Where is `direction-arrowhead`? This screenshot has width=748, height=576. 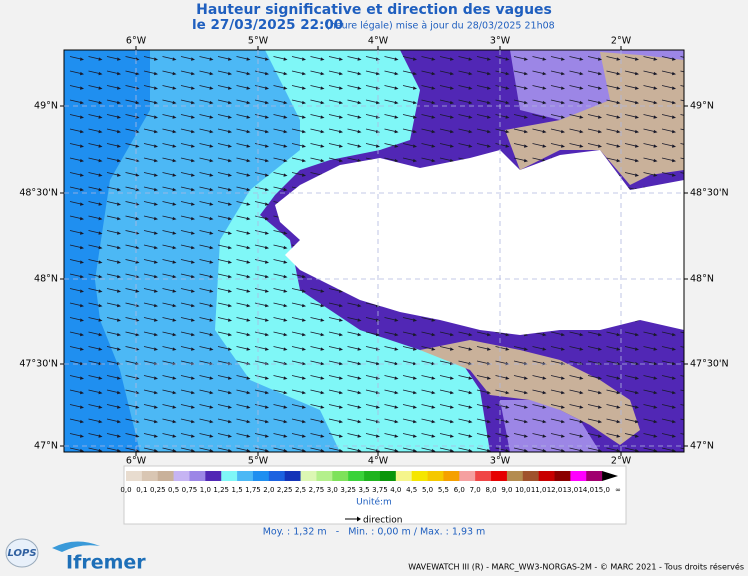 direction-arrowhead is located at coordinates (359, 519).